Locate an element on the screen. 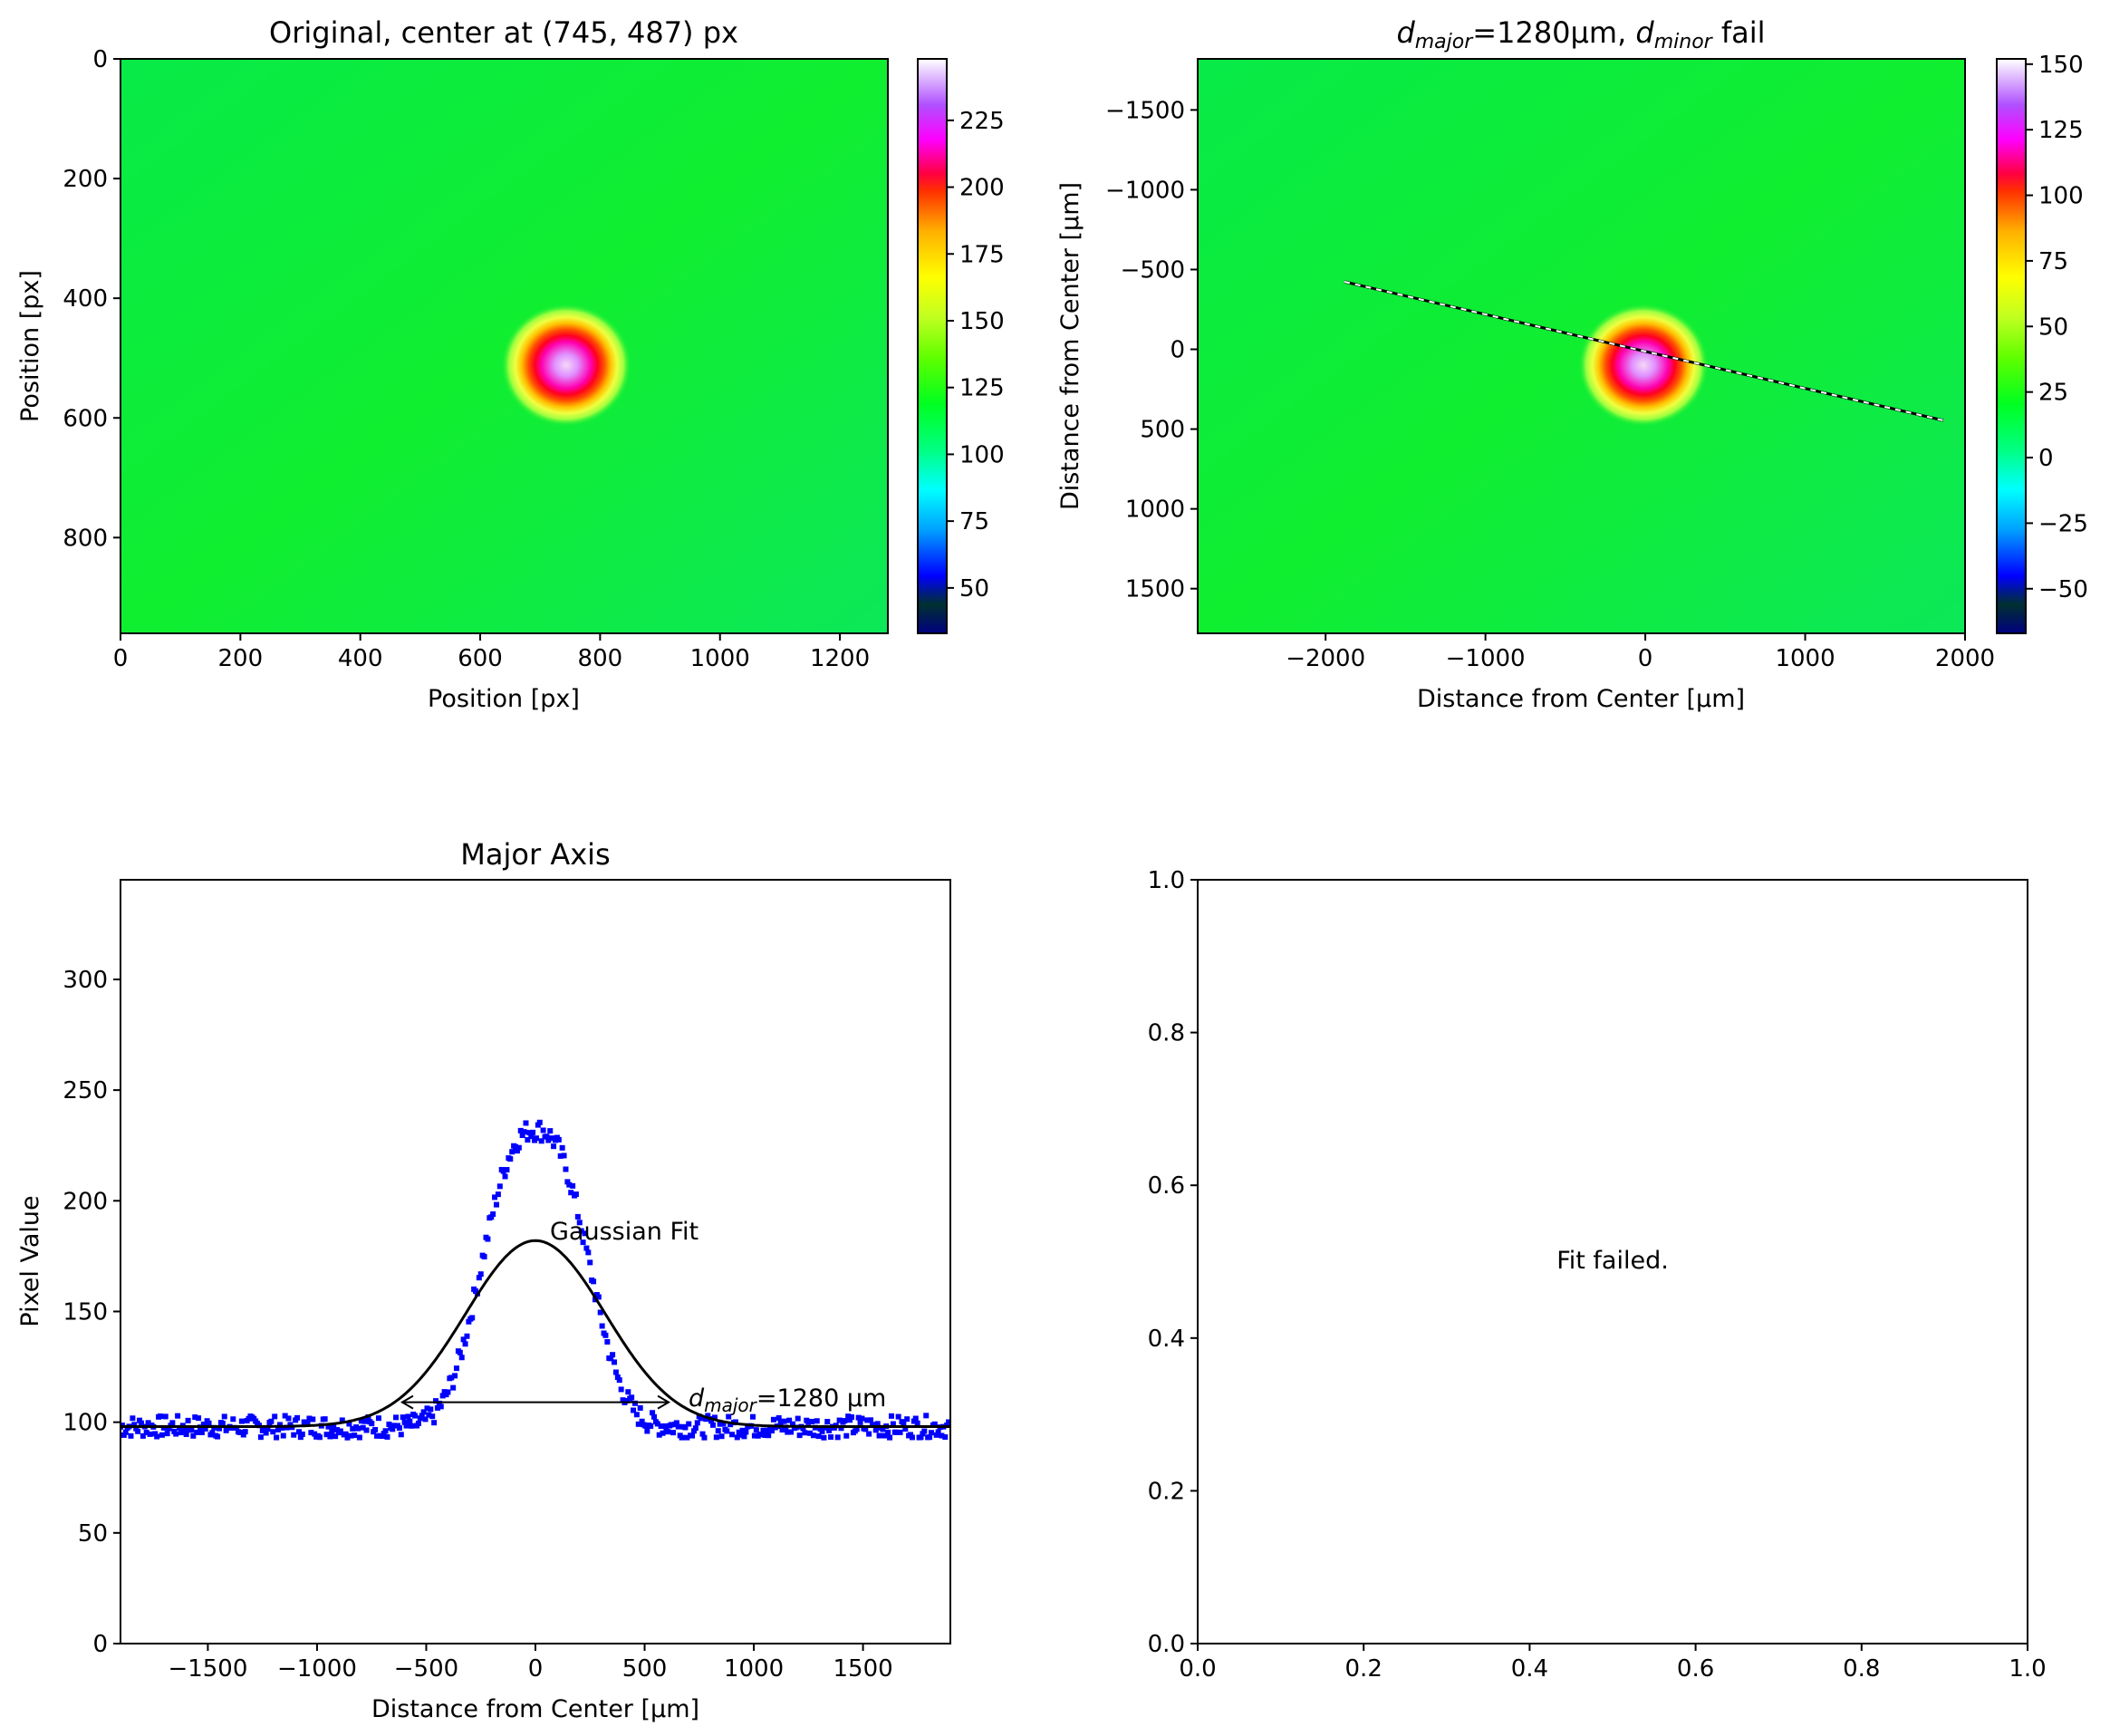  cent-y-tick-label-0: −1500 is located at coordinates (1145, 110).